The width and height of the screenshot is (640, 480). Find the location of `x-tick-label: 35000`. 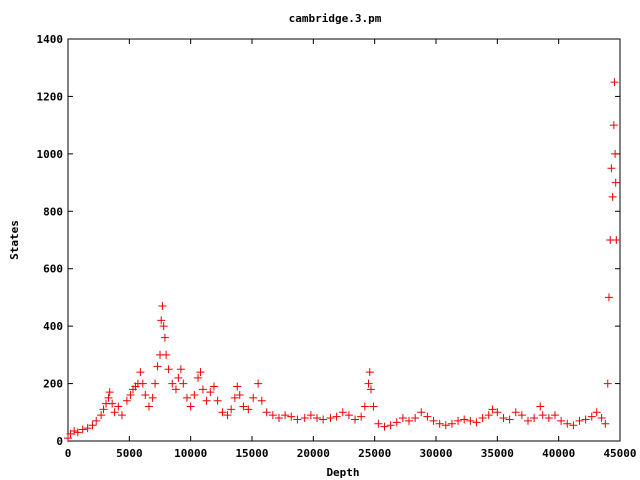

x-tick-label: 35000 is located at coordinates (497, 453).